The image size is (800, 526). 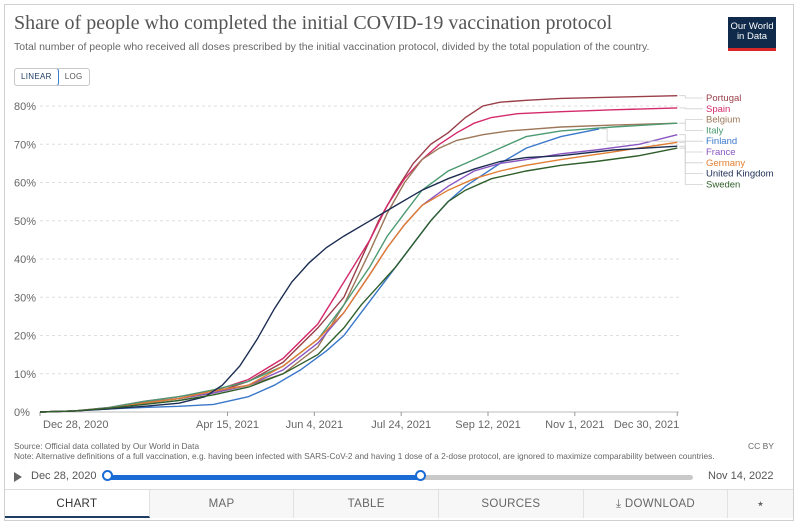 What do you see at coordinates (22, 413) in the screenshot?
I see `y-tick-label: 0%` at bounding box center [22, 413].